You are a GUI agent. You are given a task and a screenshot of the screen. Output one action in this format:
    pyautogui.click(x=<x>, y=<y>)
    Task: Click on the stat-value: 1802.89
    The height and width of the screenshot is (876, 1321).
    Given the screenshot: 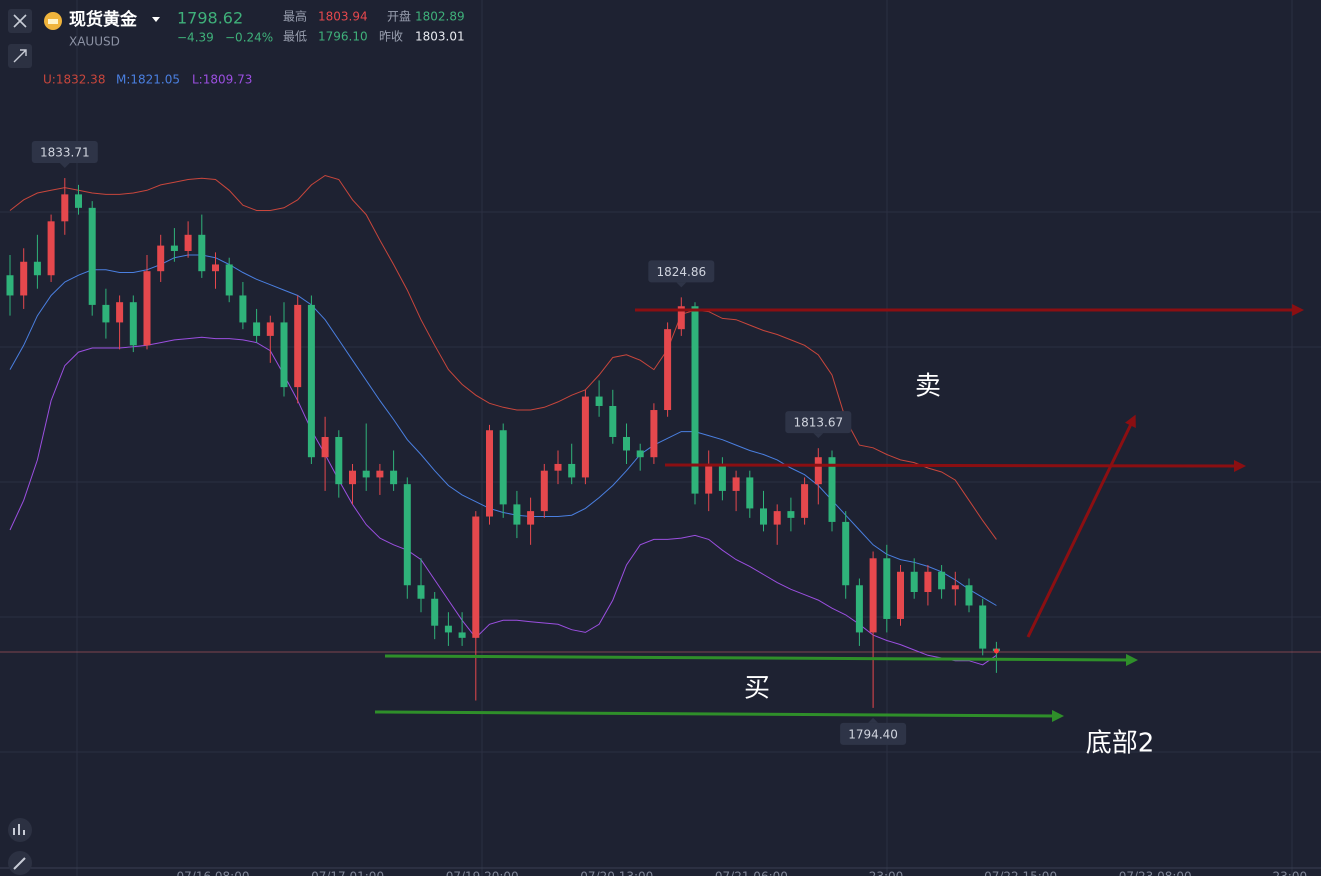 What is the action you would take?
    pyautogui.click(x=440, y=17)
    